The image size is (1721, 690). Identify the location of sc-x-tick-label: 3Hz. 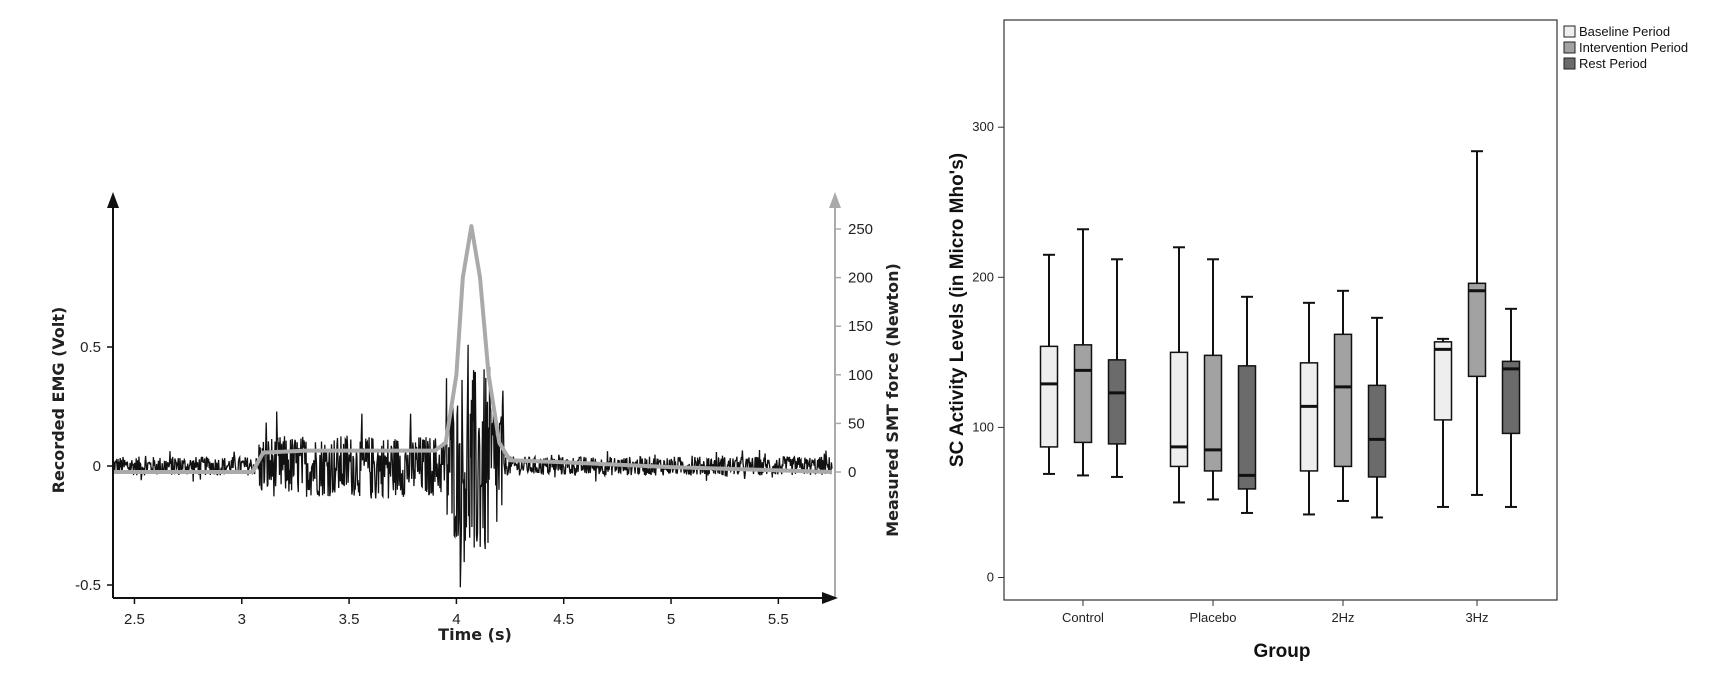
(1476, 617).